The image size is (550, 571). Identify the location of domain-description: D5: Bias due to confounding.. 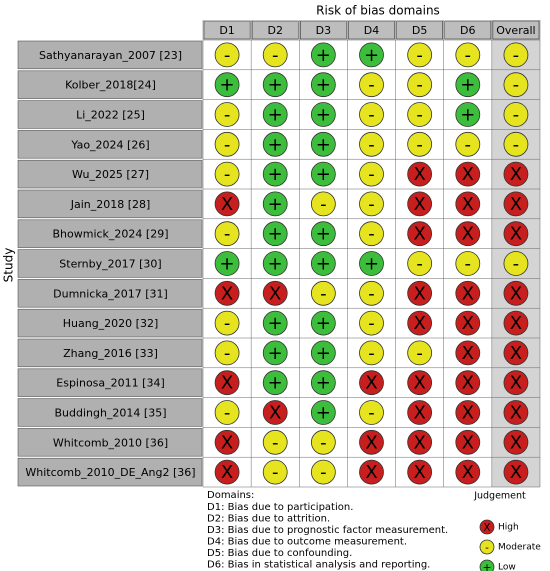
(279, 553).